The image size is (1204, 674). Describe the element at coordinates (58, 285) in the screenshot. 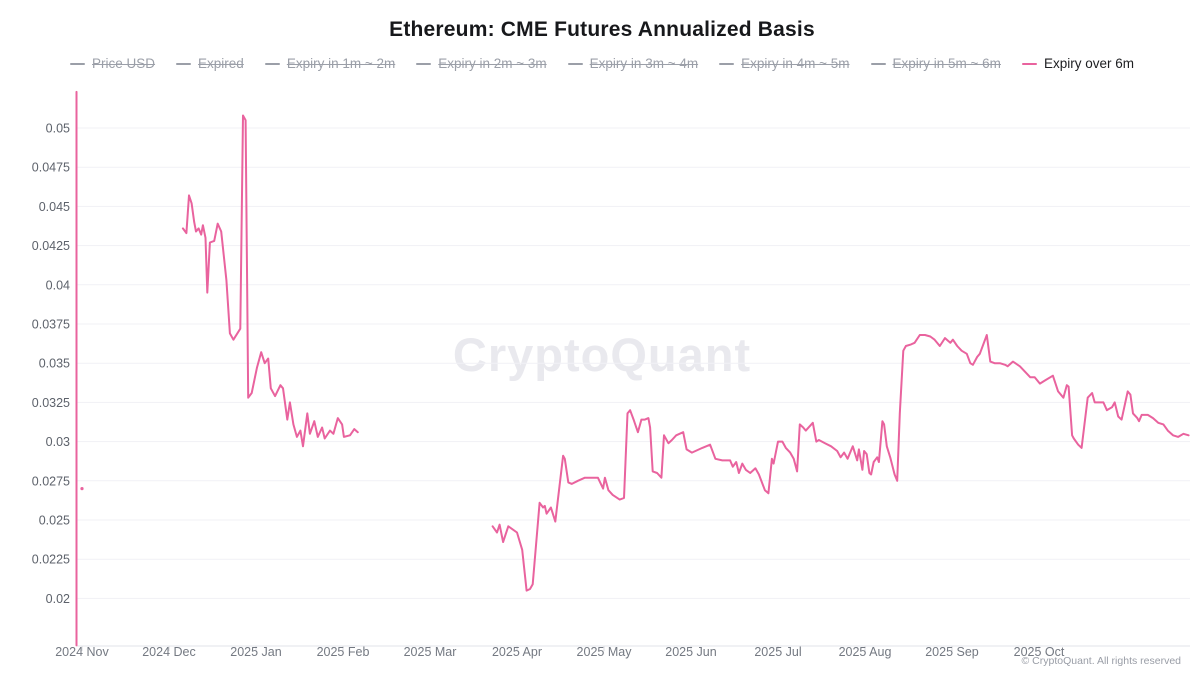

I see `y-axis-tick-label: 0.04` at that location.